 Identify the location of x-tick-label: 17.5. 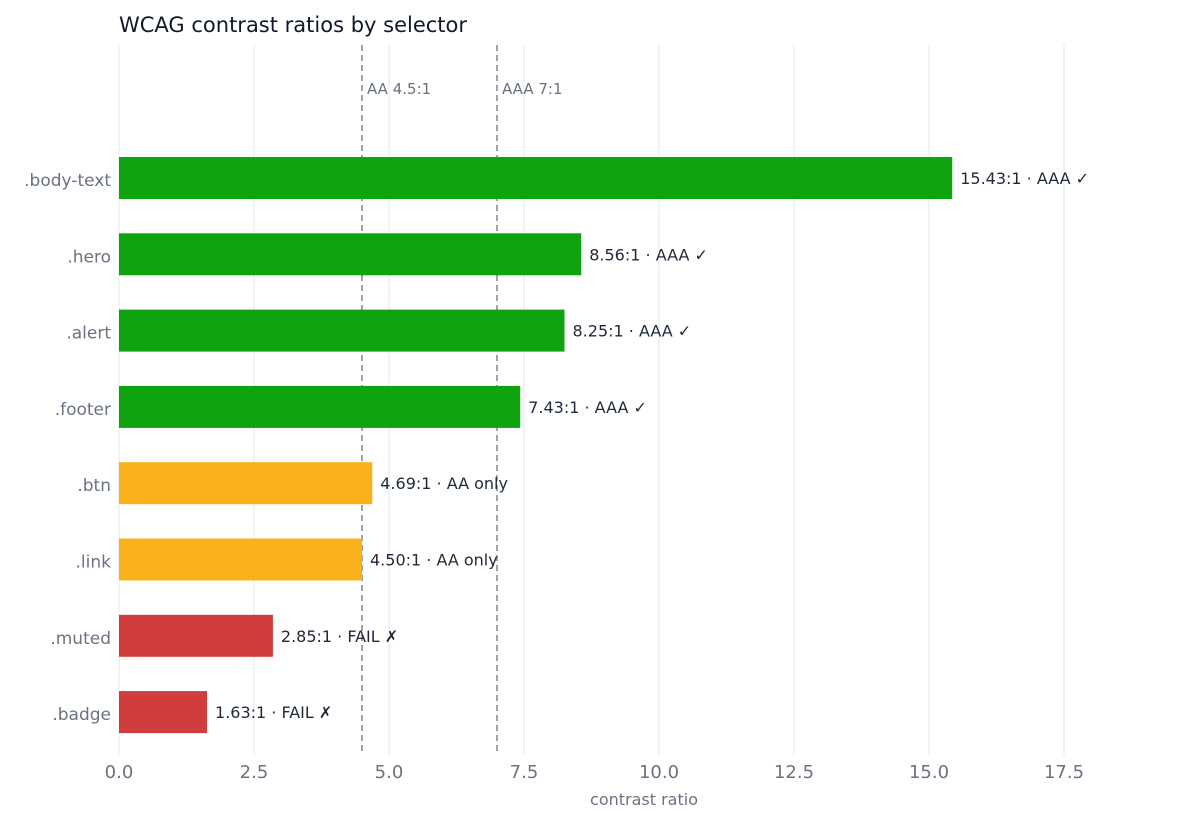
(1064, 772).